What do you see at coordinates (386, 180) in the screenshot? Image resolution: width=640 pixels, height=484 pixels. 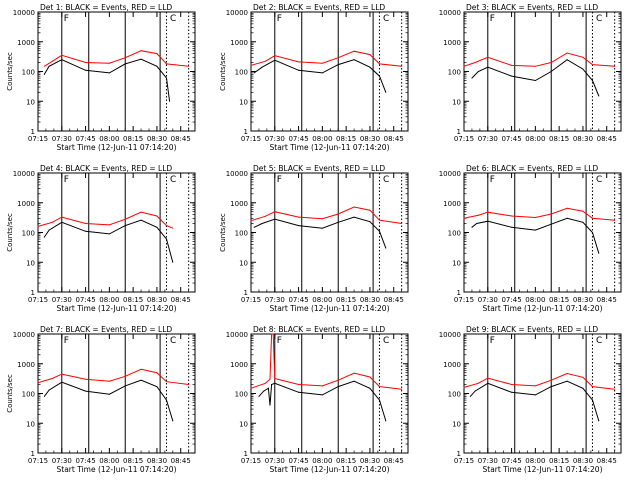 I see `event-marker-label: C` at bounding box center [386, 180].